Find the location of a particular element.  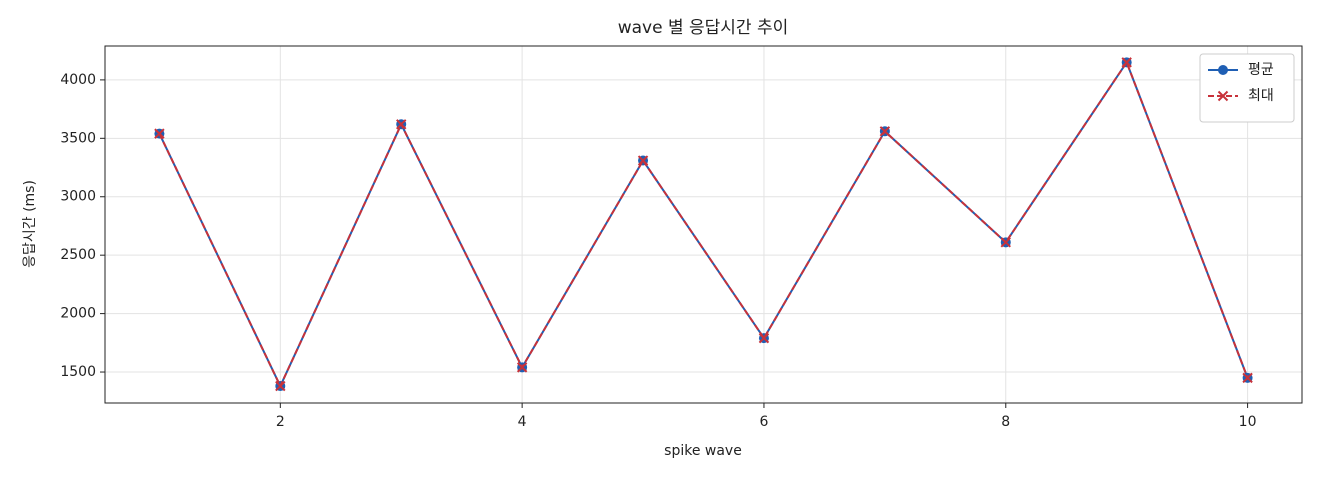

y-axis-label: 응답시간 (ms) is located at coordinates (30, 224).